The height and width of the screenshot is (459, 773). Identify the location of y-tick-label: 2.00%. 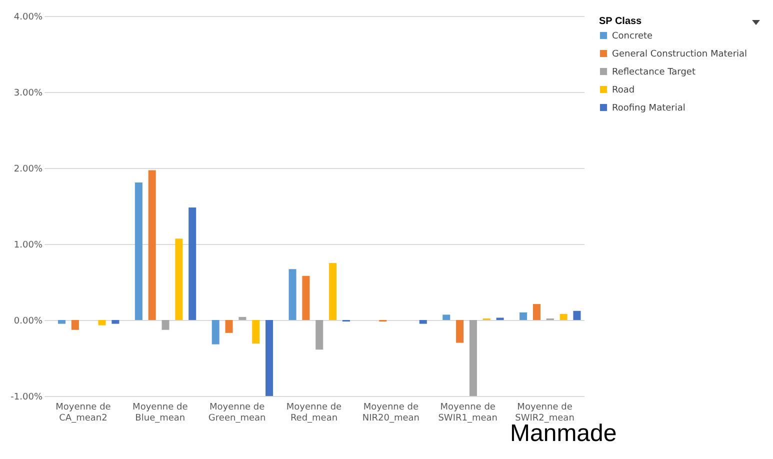
(28, 169).